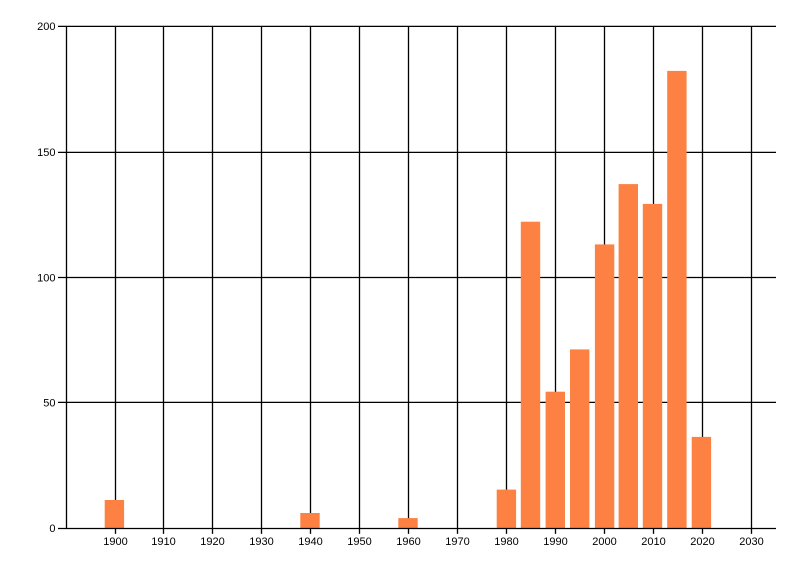 This screenshot has height=576, width=800. I want to click on svg-text: 2010, so click(653, 542).